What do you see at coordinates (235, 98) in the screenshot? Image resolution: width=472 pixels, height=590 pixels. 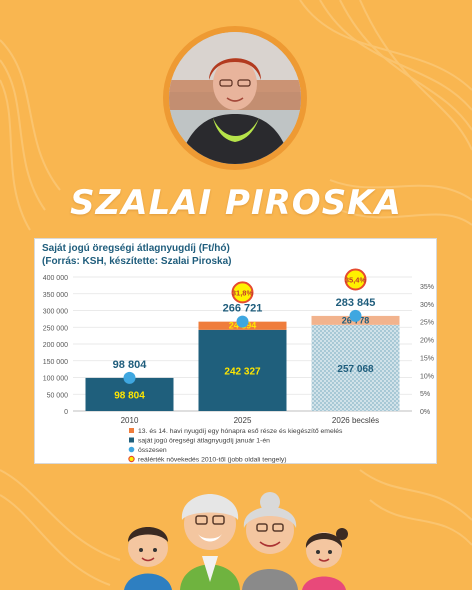 I see `portrait-photo` at bounding box center [235, 98].